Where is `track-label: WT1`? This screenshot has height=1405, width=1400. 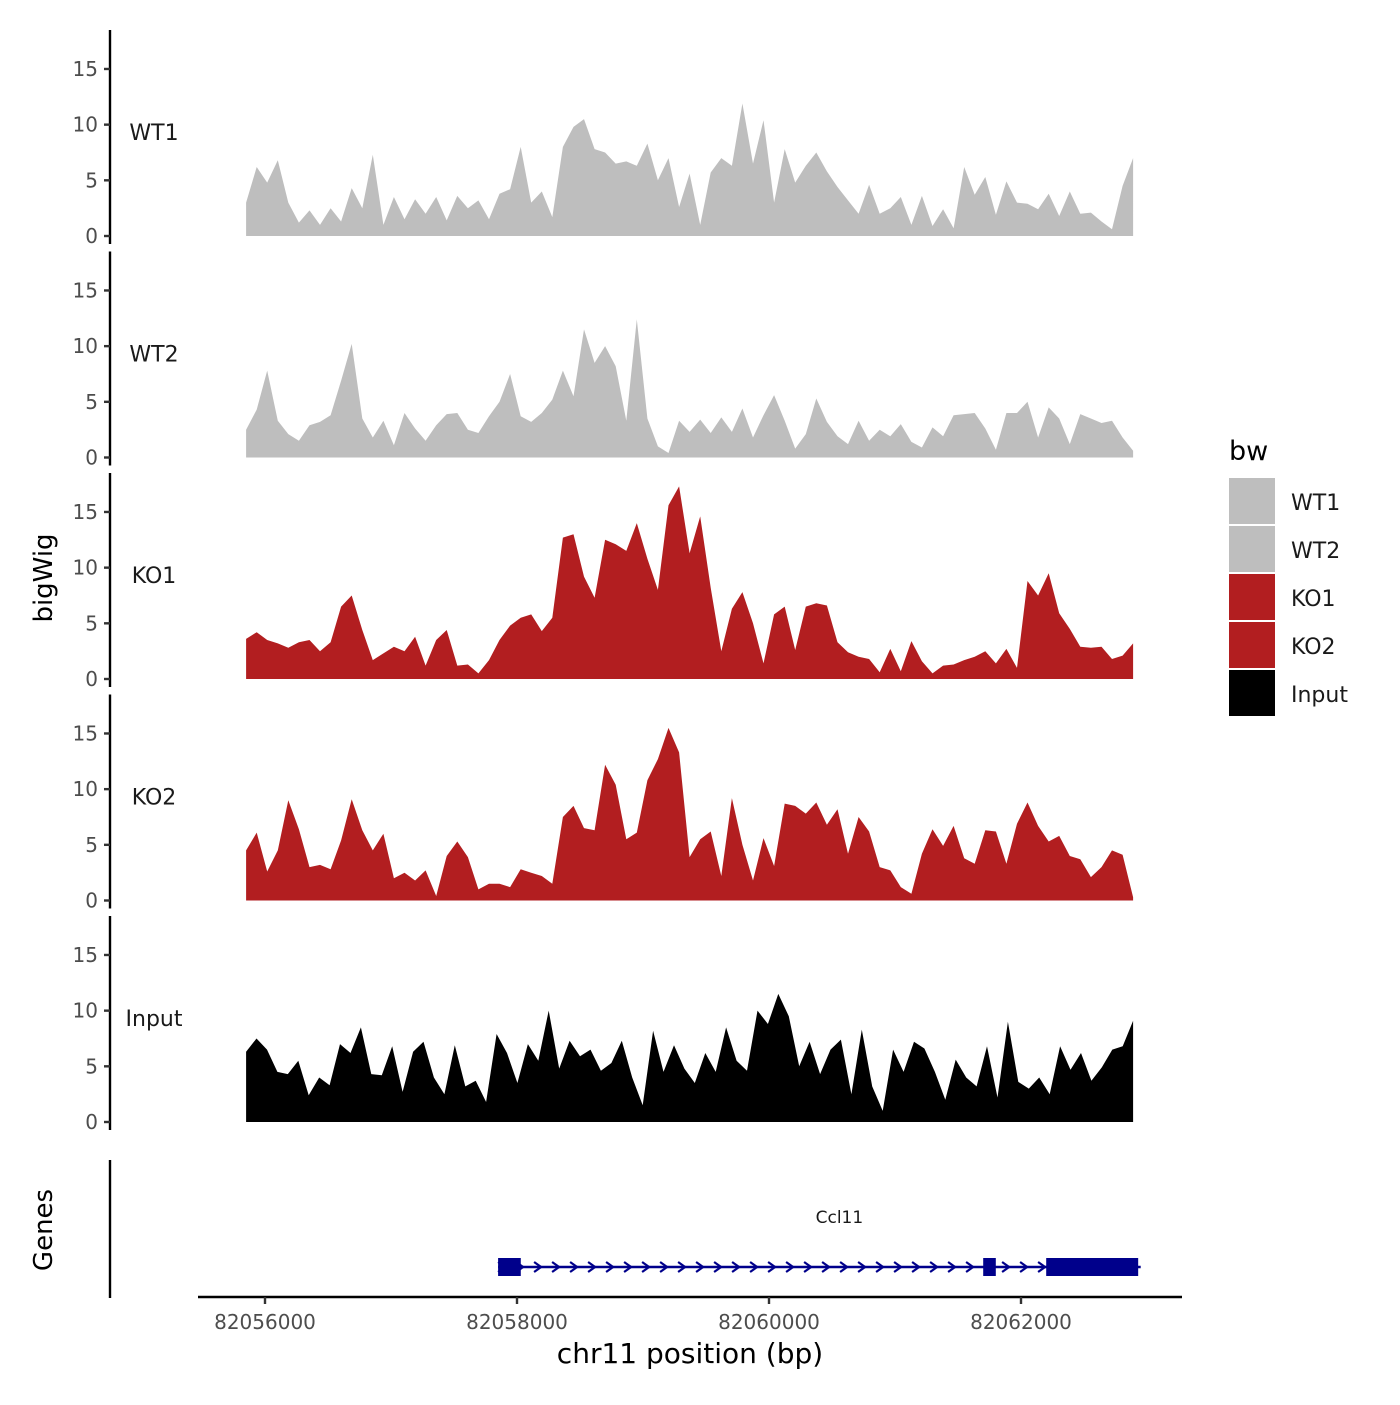 track-label: WT1 is located at coordinates (153, 133).